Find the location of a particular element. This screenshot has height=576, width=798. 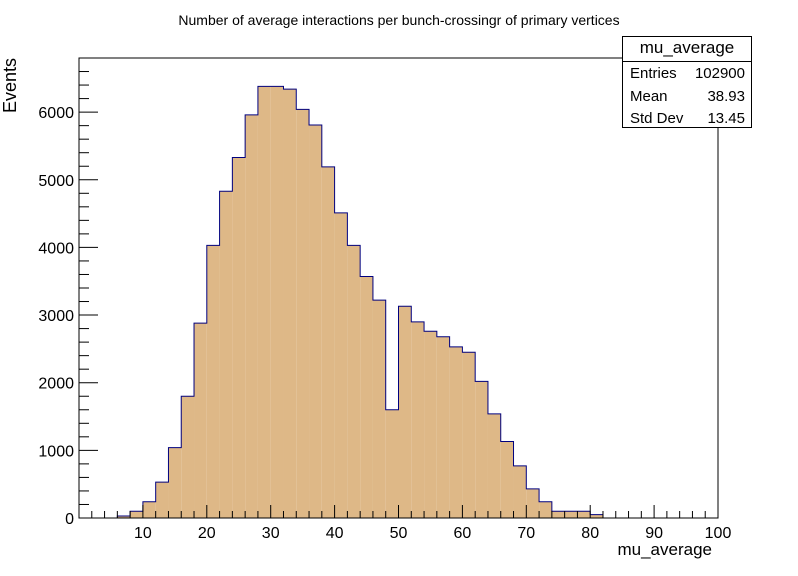

stats-title: mu_average is located at coordinates (687, 49).